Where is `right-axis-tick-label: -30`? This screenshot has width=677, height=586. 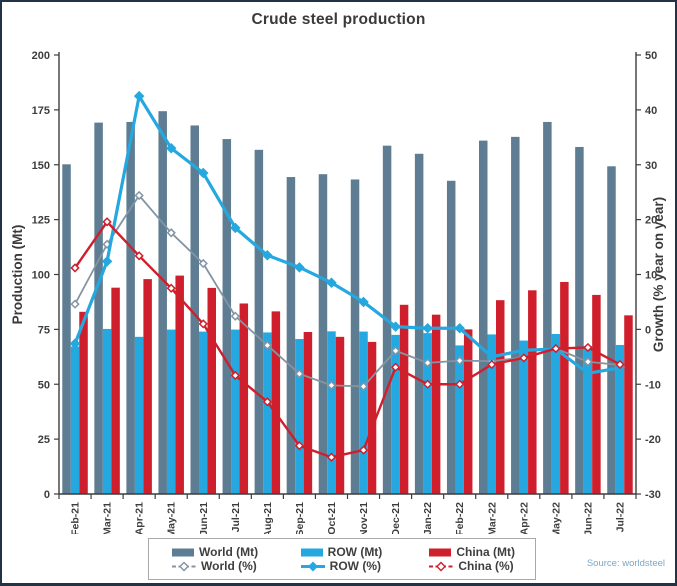 right-axis-tick-label: -30 is located at coordinates (653, 495).